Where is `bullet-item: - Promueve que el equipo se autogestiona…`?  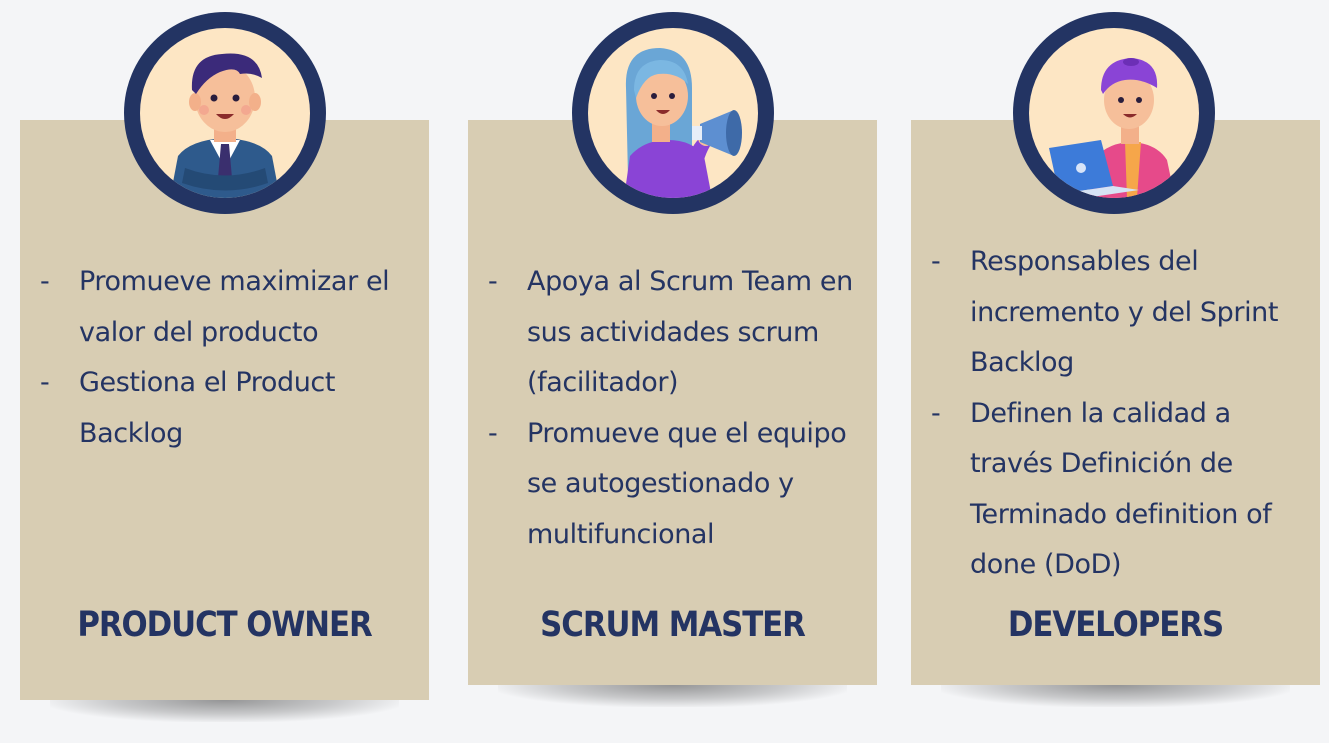
bullet-item: - Promueve que el equipo se autogestiona… is located at coordinates (673, 485).